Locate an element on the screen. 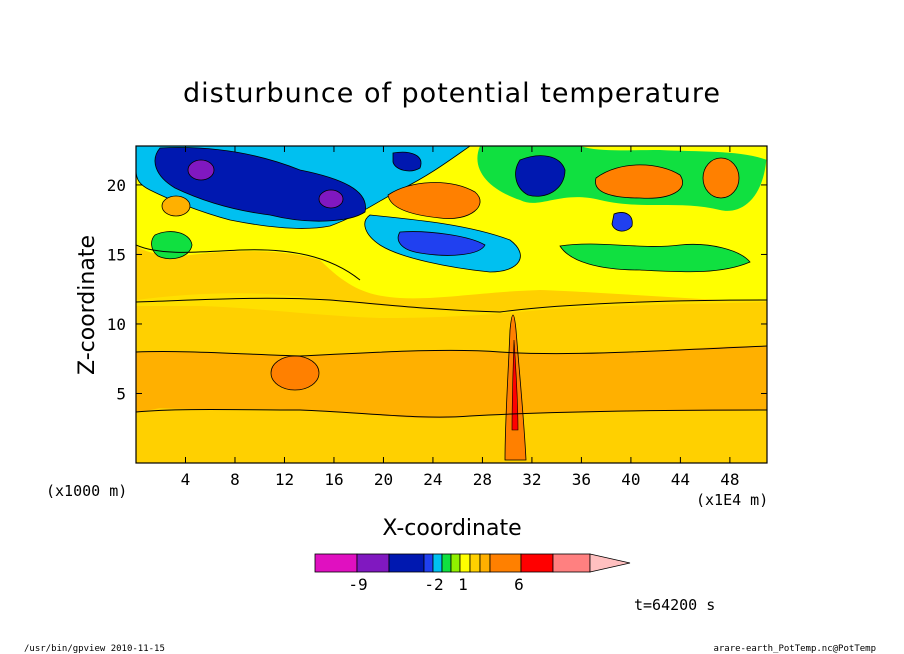  y-tick-label: 5 is located at coordinates (121, 393).